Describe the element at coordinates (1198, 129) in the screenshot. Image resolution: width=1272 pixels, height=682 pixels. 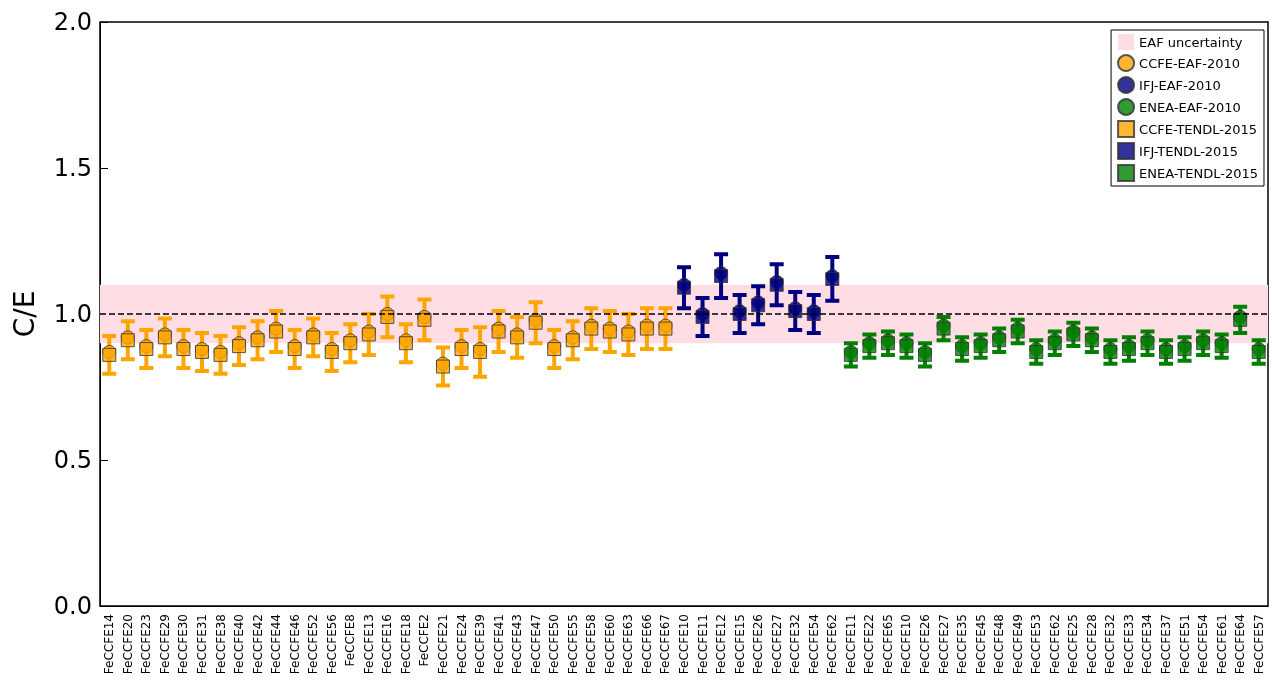
I see `legend-label: CCFE-TENDL-2015` at that location.